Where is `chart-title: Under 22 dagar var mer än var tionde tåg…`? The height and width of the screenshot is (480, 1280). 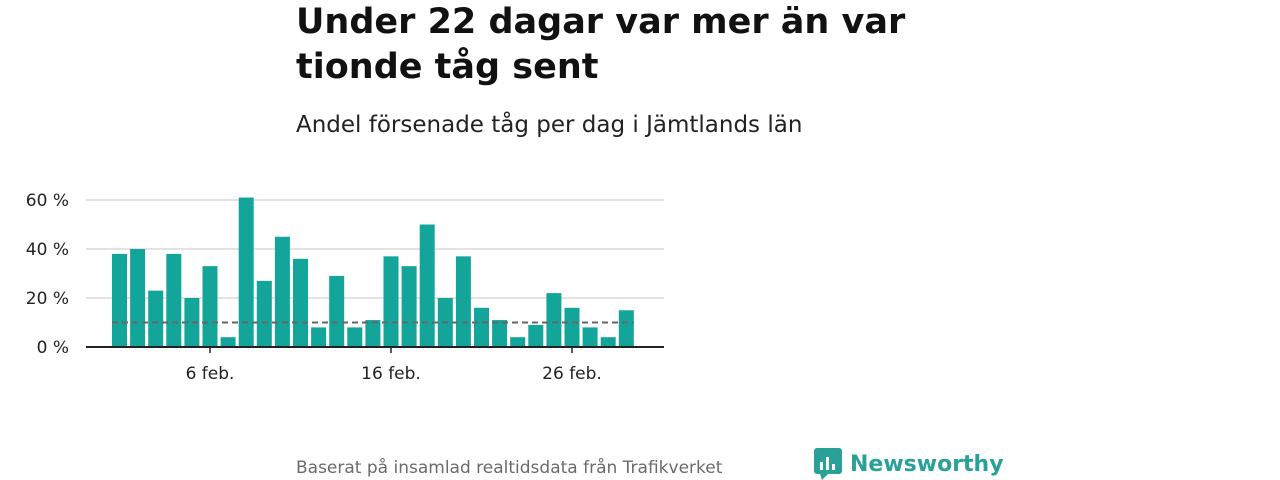
chart-title: Under 22 dagar var mer än var tionde tåg… is located at coordinates (601, 44).